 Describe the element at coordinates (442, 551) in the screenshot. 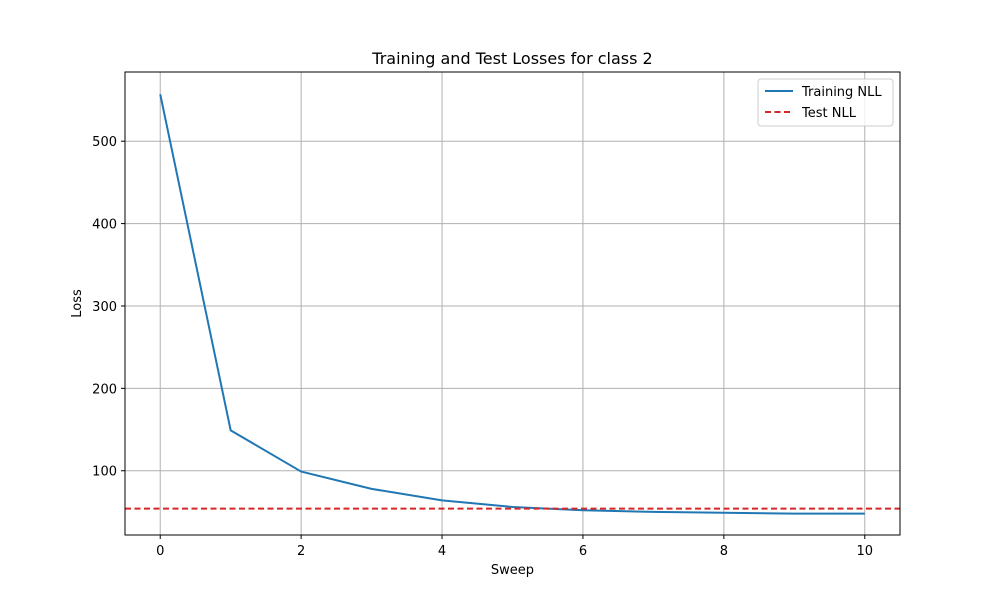

I see `x-tick-label: 4` at that location.